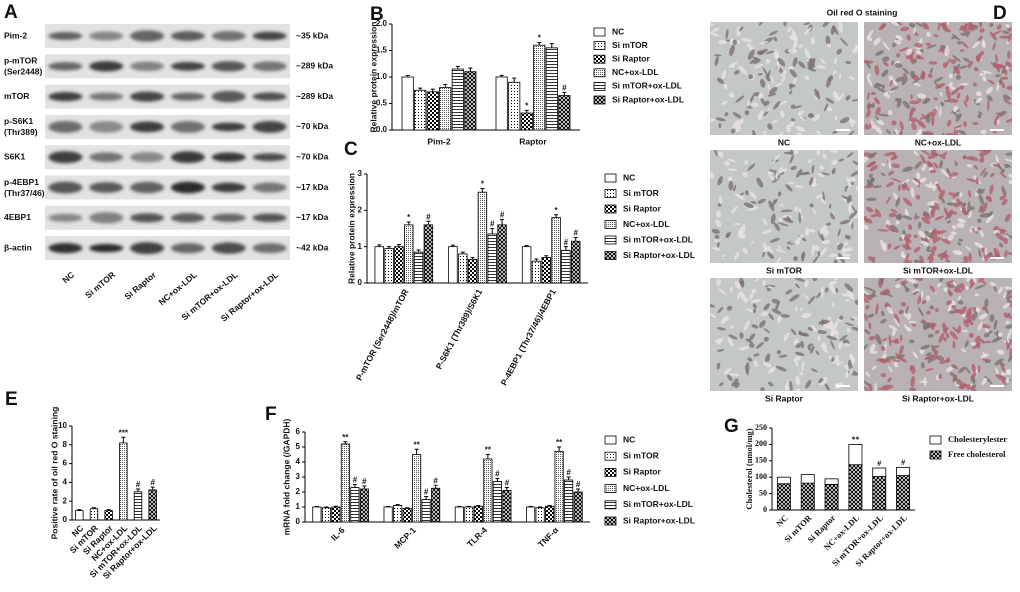  What do you see at coordinates (533, 141) in the screenshot?
I see `x-tick-label: Raptor` at bounding box center [533, 141].